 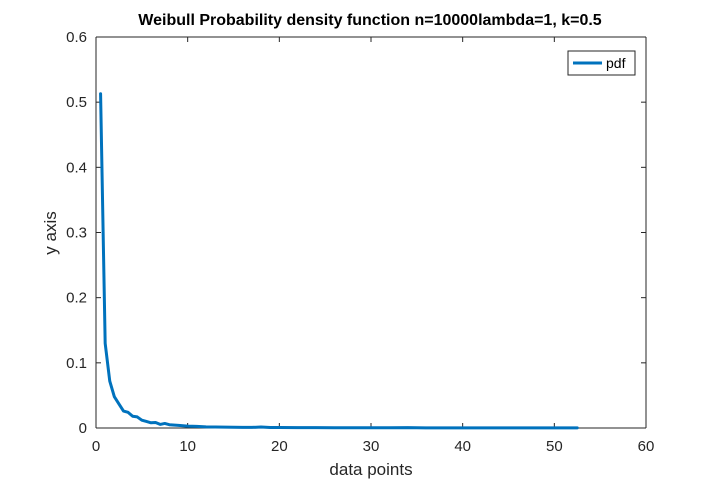 What do you see at coordinates (76, 233) in the screenshot?
I see `y-tick-label: 0.3` at bounding box center [76, 233].